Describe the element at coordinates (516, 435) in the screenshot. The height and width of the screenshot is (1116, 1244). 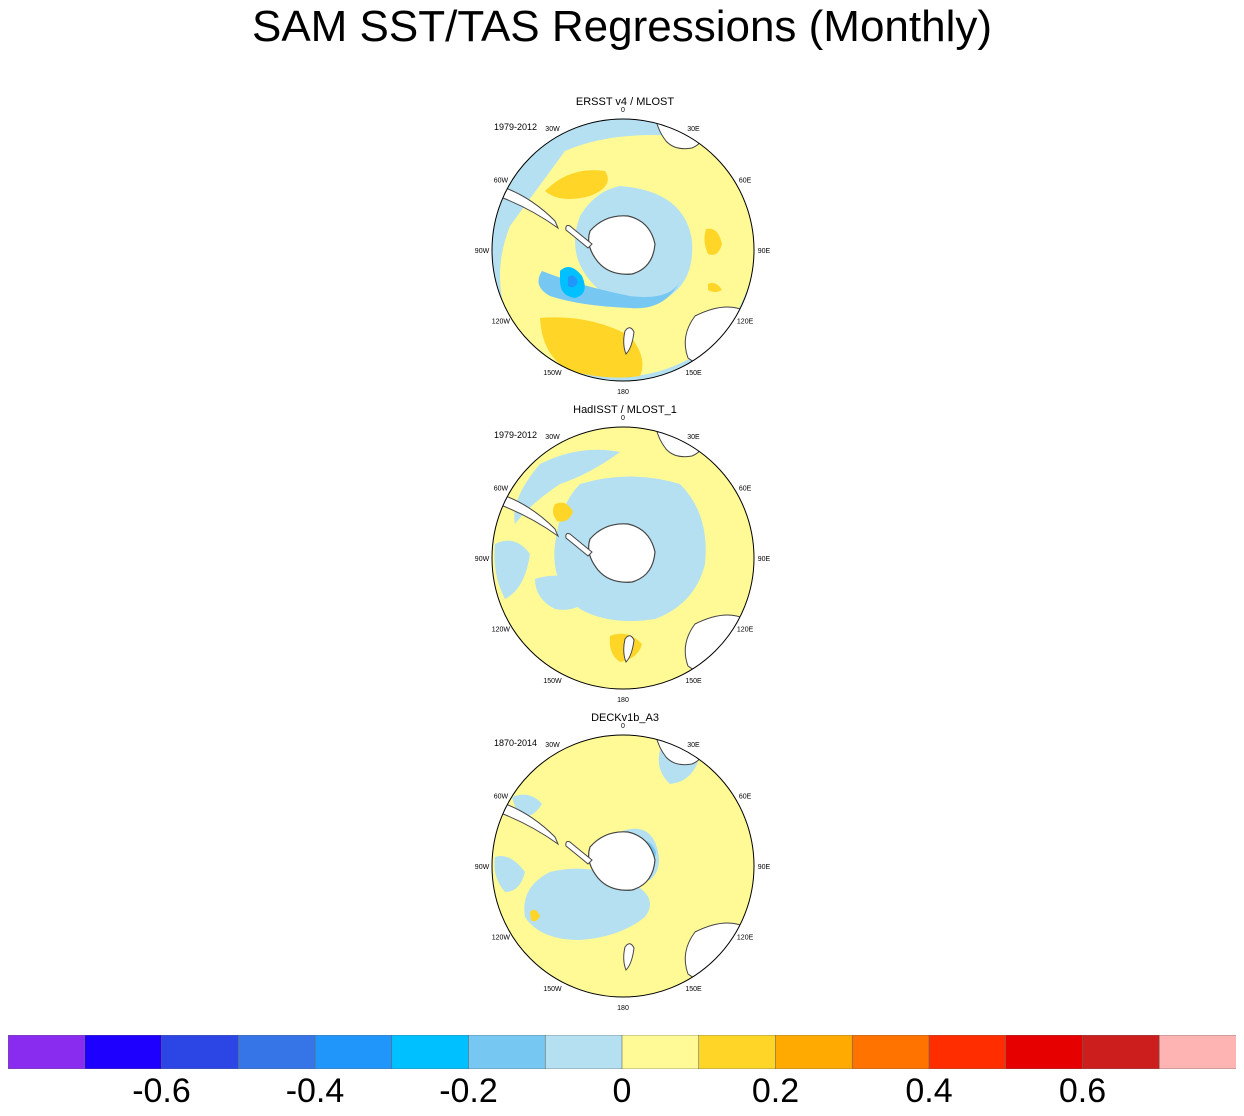
I see `panel-period: 1979-2012` at that location.